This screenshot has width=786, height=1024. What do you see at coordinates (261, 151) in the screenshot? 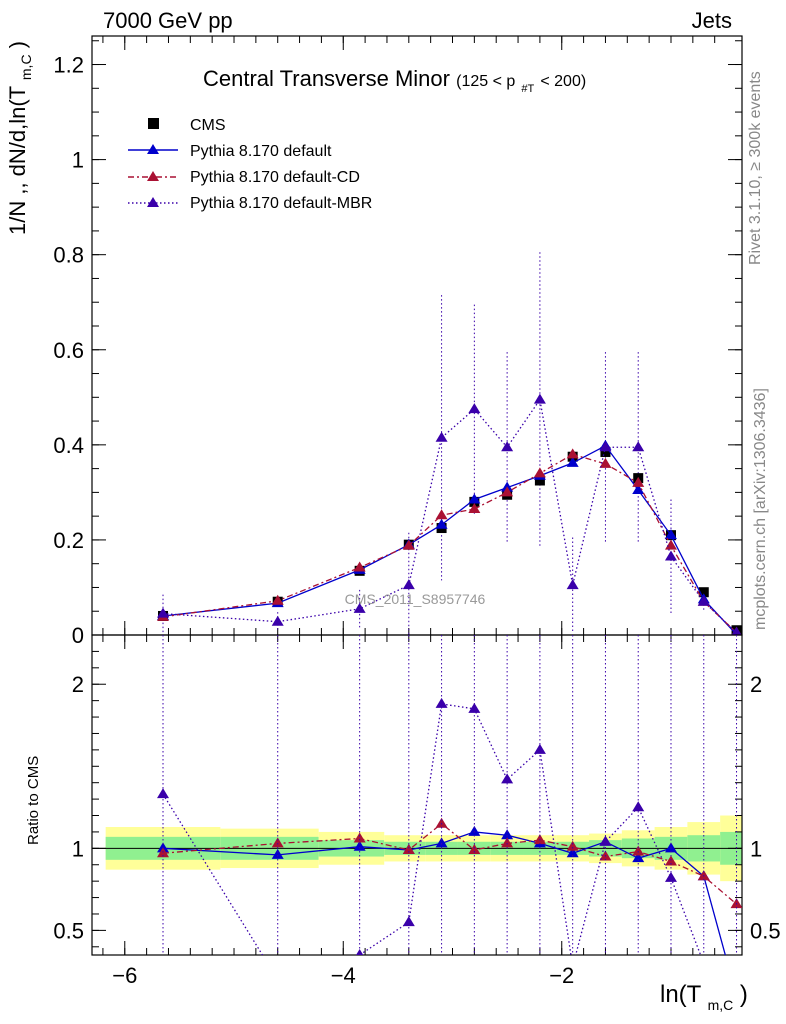
I see `legend-label-default: Pythia 8.170 default` at bounding box center [261, 151].